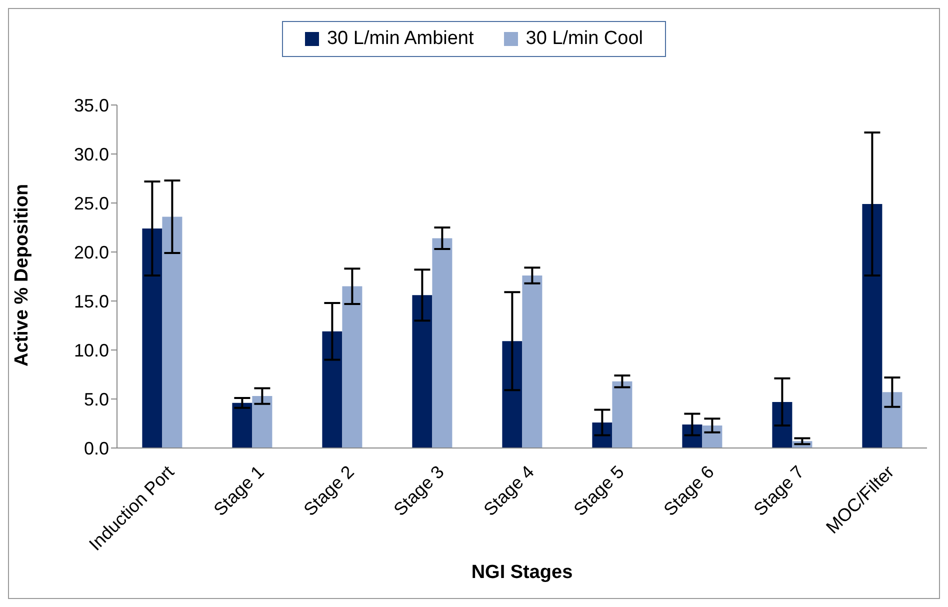 The width and height of the screenshot is (948, 607). I want to click on legend-label: 30 L/min Cool, so click(585, 39).